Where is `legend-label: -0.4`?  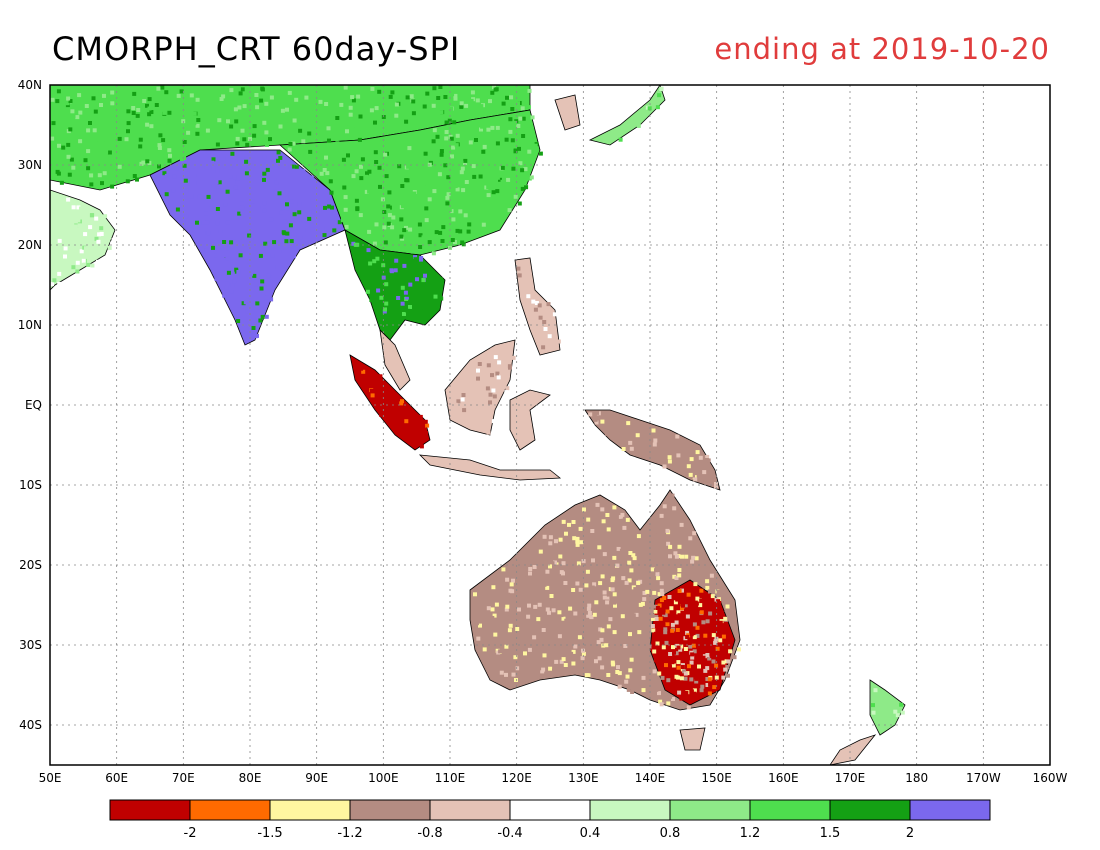
legend-label: -0.4 is located at coordinates (509, 833).